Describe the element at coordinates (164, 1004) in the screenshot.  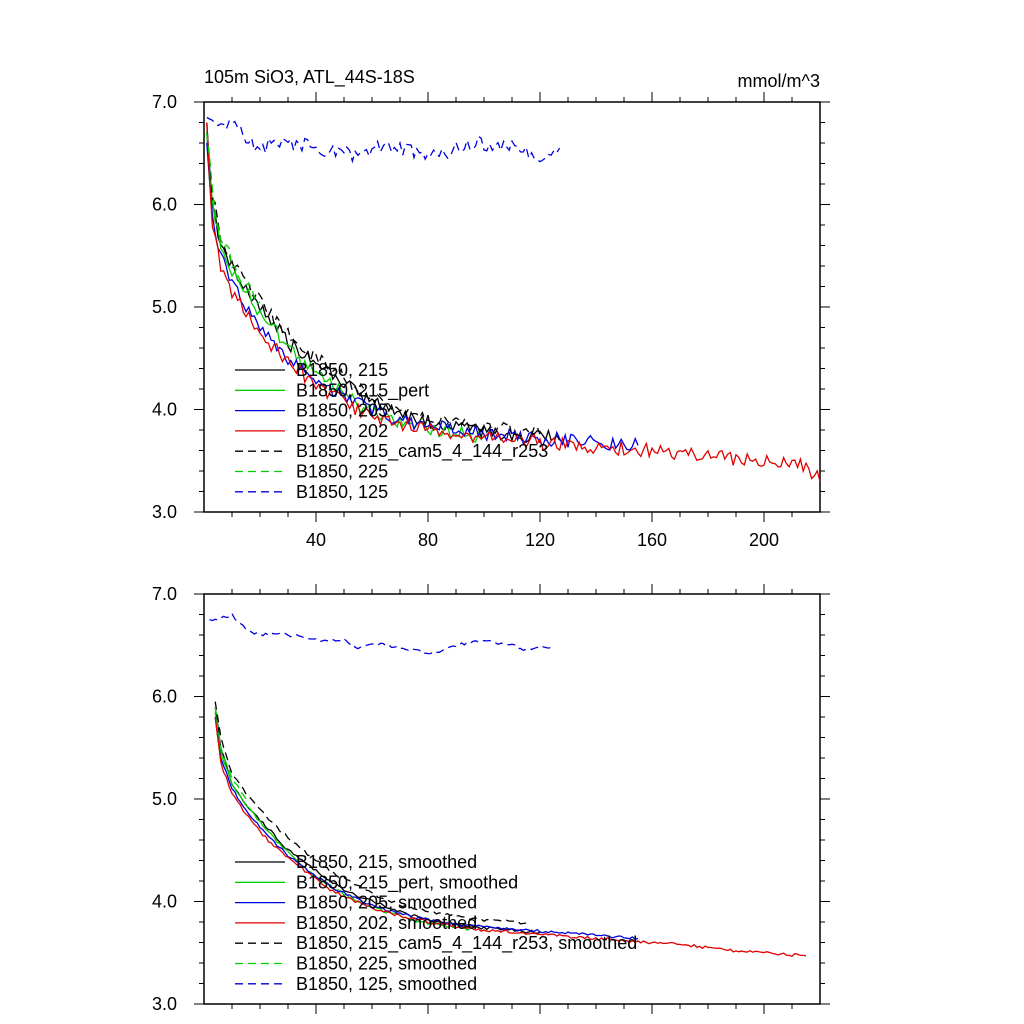
I see `bottom-y-tick-label: 3.0` at that location.